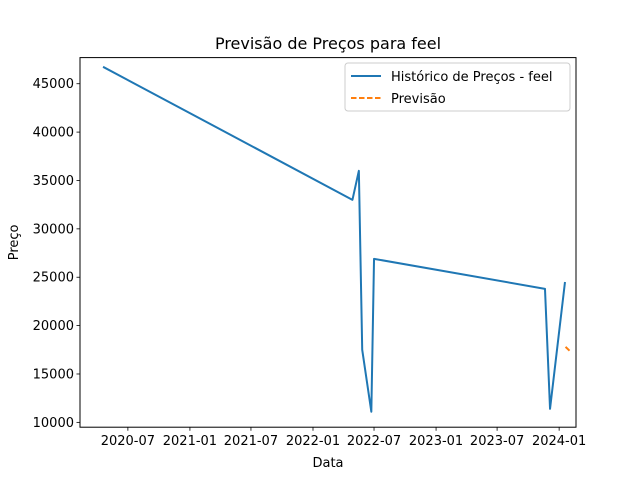 The height and width of the screenshot is (480, 640). What do you see at coordinates (53, 181) in the screenshot?
I see `y-tick-label: 35000` at bounding box center [53, 181].